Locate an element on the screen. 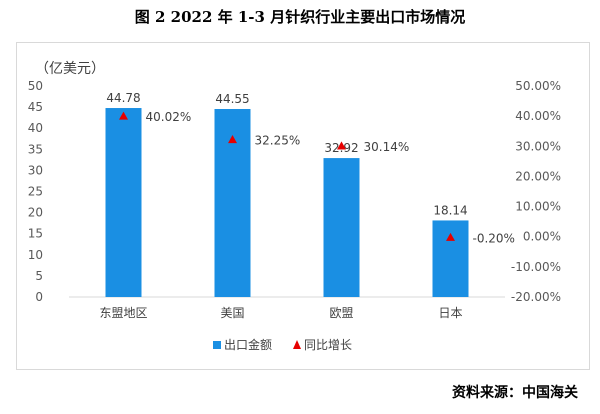  legend-swatch-bars is located at coordinates (217, 345).